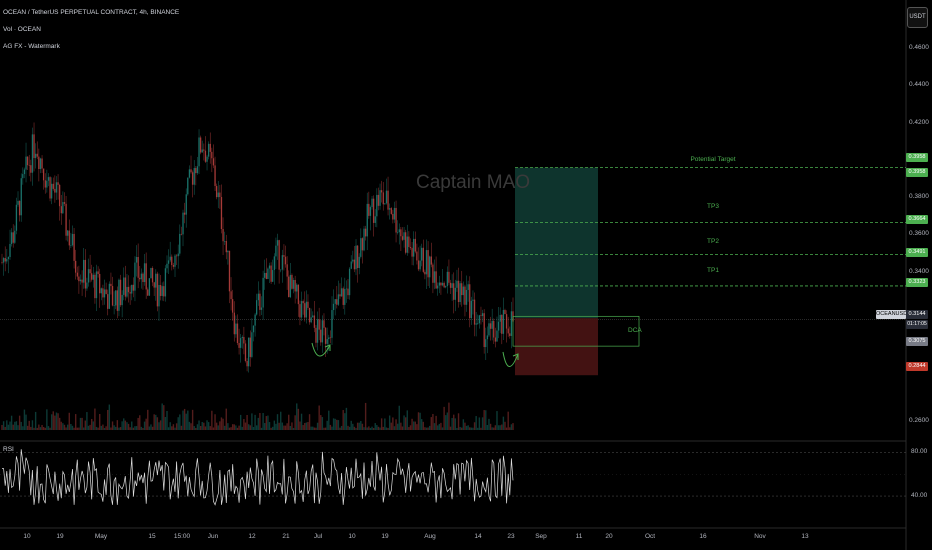  Describe the element at coordinates (917, 17) in the screenshot. I see `currency-button: USDT` at that location.